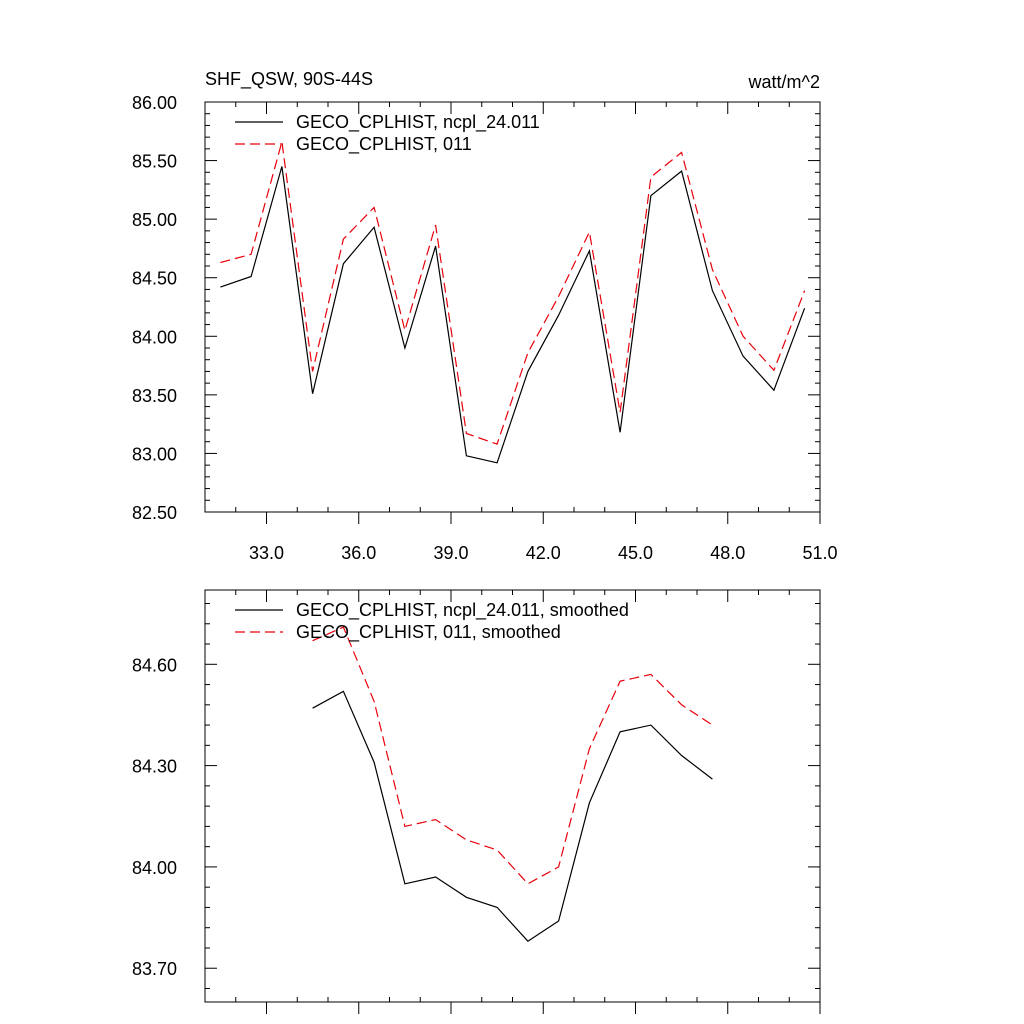 The width and height of the screenshot is (1024, 1024). I want to click on y-tick-label: 83.50, so click(154, 396).